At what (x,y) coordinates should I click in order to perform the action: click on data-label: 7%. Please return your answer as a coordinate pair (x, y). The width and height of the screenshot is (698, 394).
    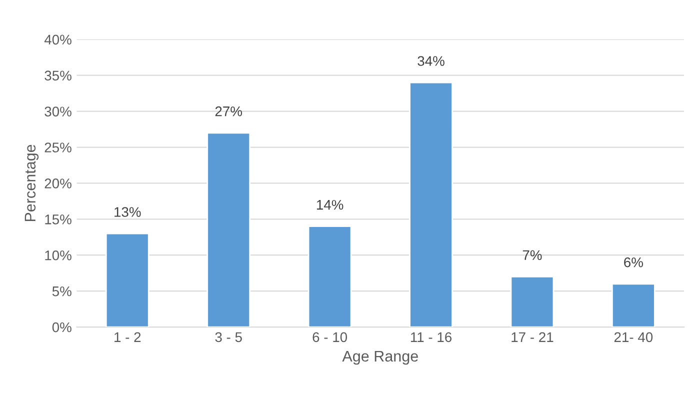
    Looking at the image, I should click on (532, 255).